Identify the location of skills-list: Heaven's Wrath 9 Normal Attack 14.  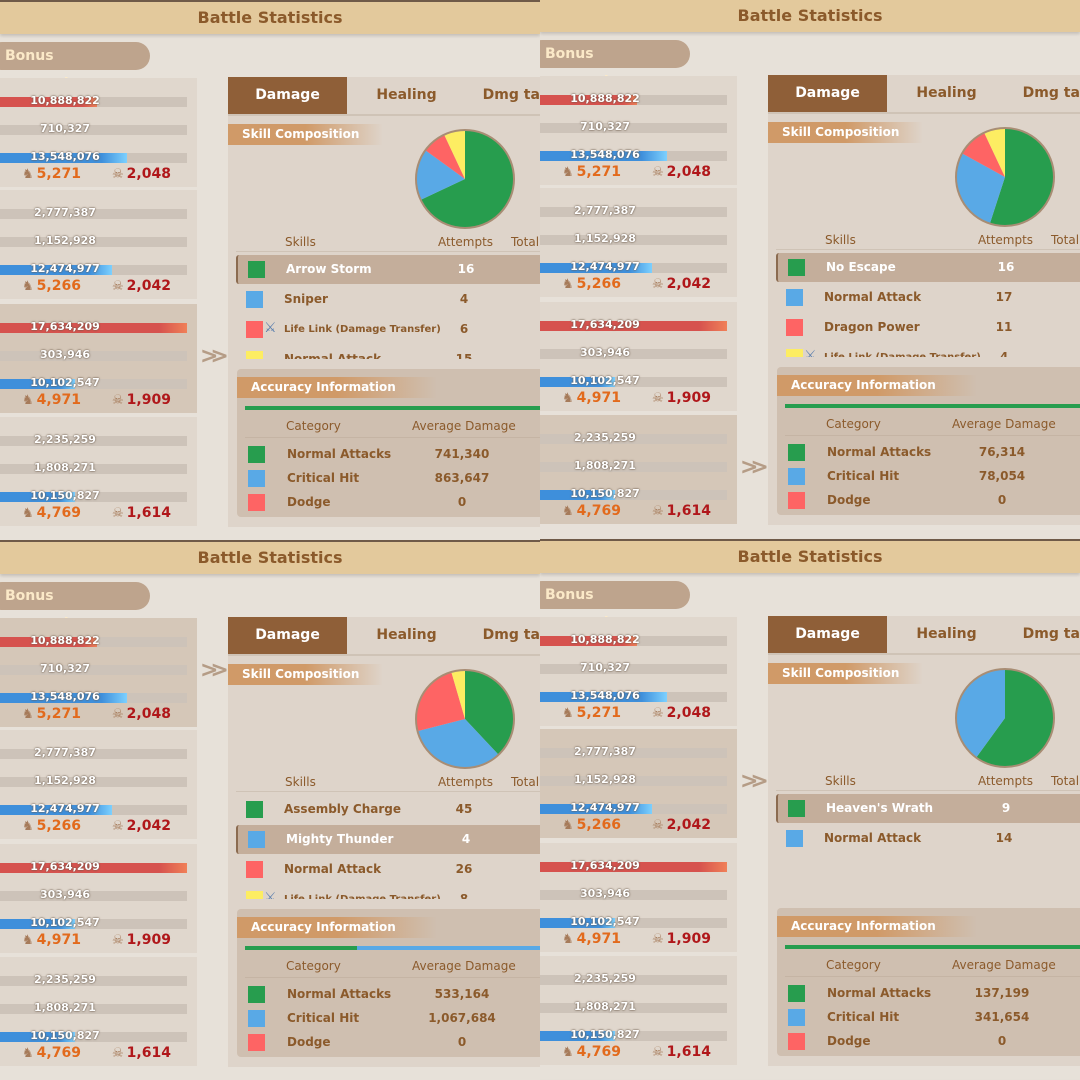
(928, 846).